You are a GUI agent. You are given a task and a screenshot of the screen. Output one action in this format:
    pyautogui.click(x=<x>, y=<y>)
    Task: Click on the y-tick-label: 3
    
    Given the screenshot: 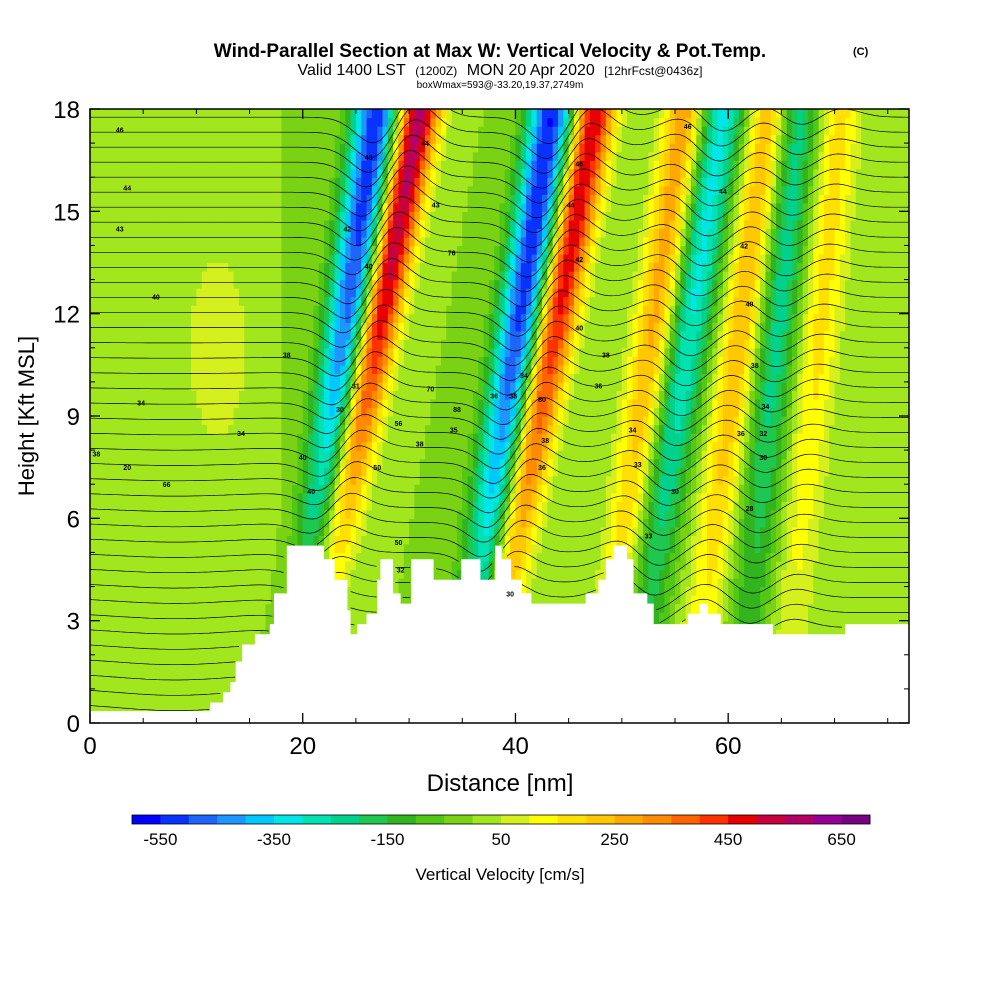 What is the action you would take?
    pyautogui.click(x=73, y=622)
    